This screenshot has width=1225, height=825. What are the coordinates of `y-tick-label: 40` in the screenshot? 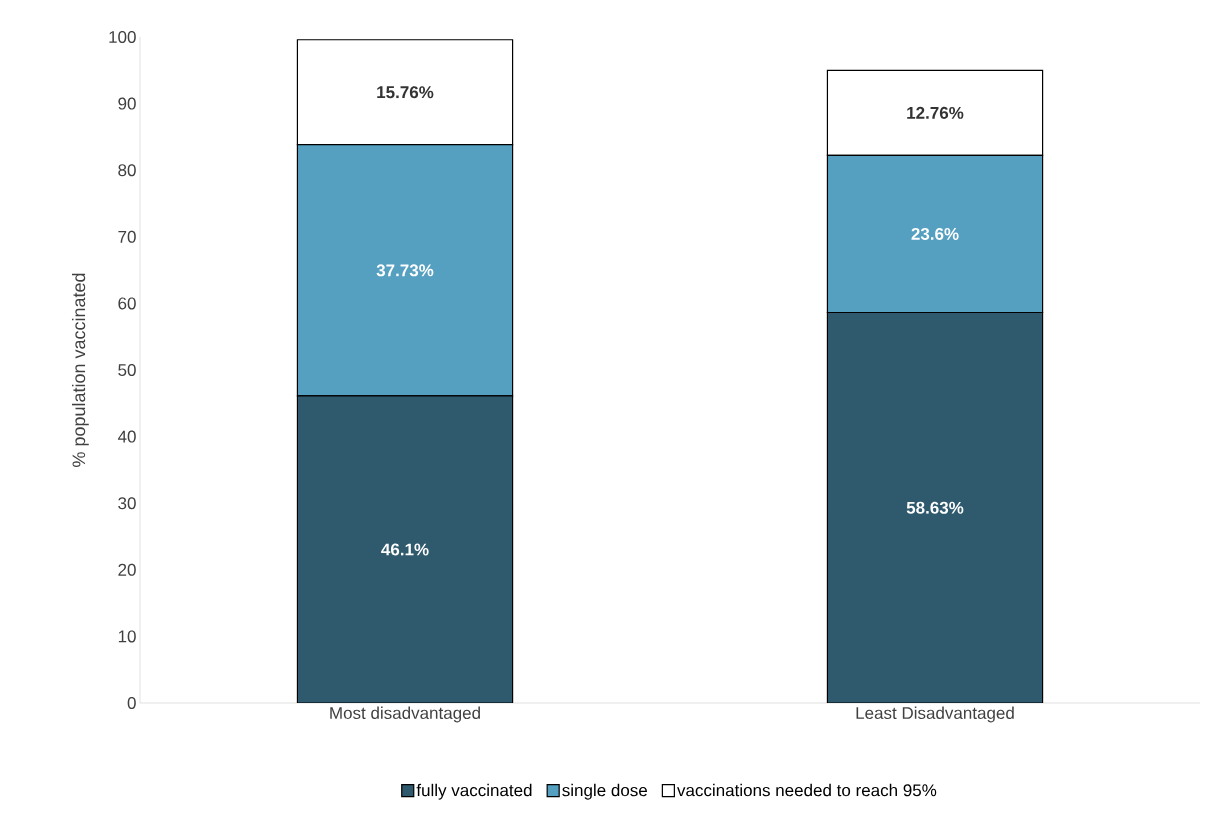 It's located at (126, 436).